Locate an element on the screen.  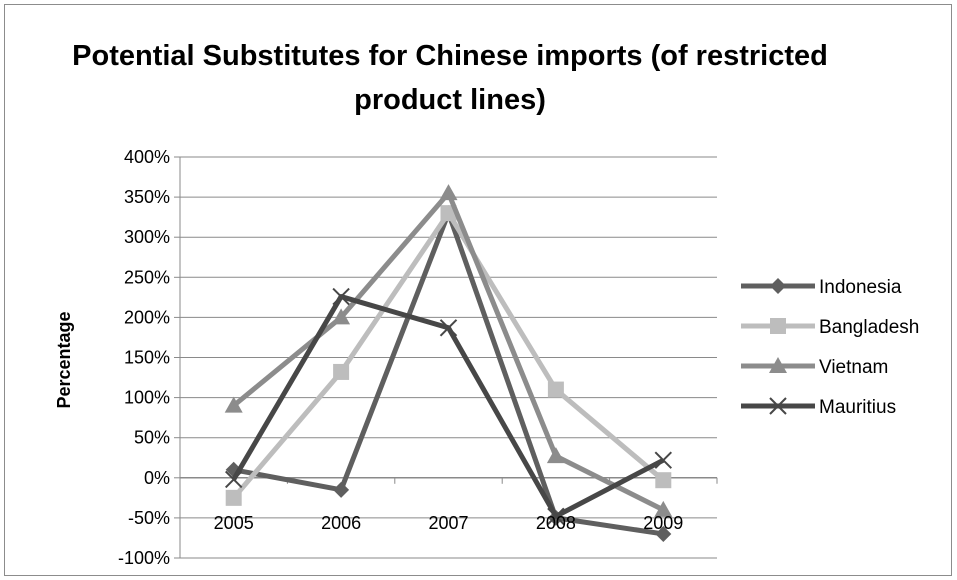
legend-item-bangladesh: Bangladesh is located at coordinates (830, 327).